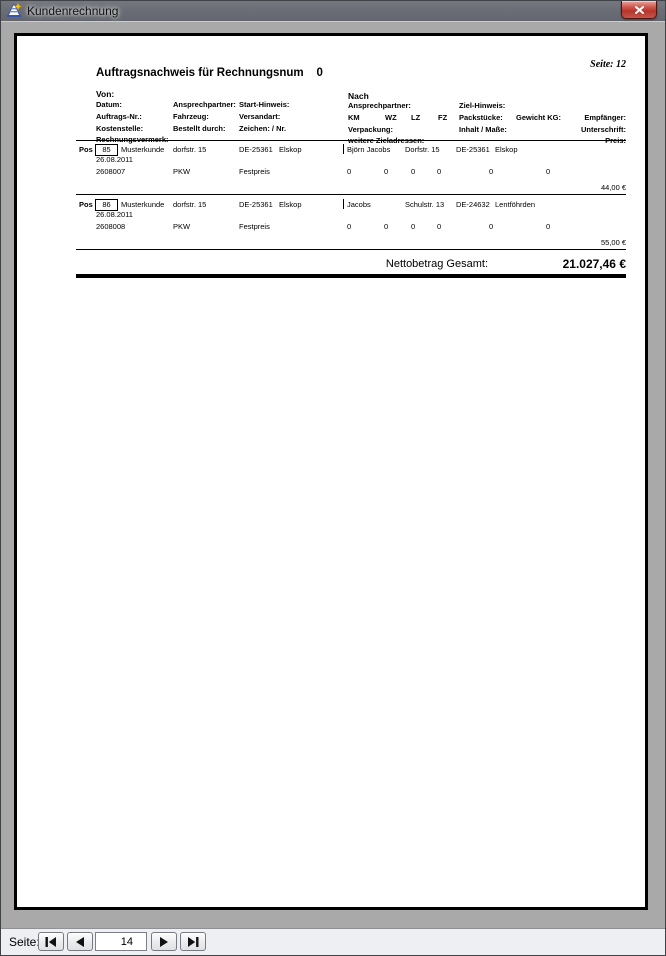 Image resolution: width=666 pixels, height=956 pixels. Describe the element at coordinates (422, 149) in the screenshot. I see `row-contact-street: Dorfstr. 15` at that location.